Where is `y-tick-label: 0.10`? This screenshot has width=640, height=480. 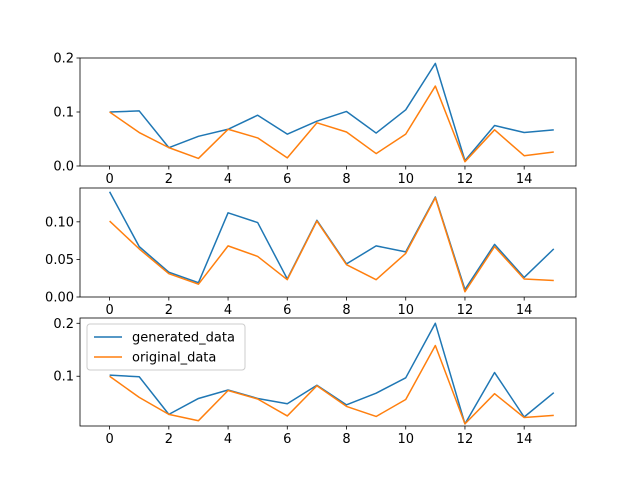 y-tick-label: 0.10 is located at coordinates (59, 222).